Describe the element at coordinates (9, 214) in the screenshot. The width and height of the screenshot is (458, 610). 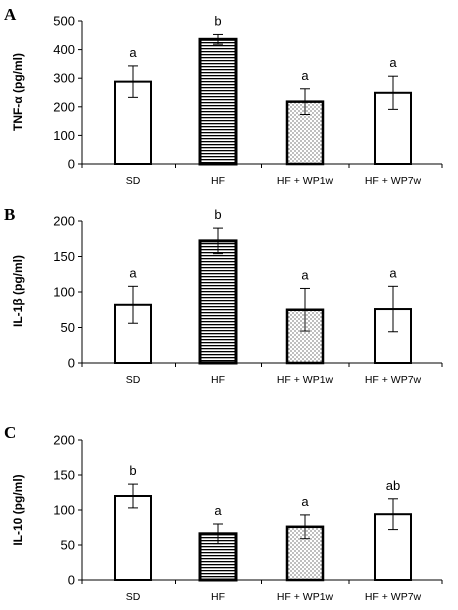
I see `panel-letter: B` at that location.